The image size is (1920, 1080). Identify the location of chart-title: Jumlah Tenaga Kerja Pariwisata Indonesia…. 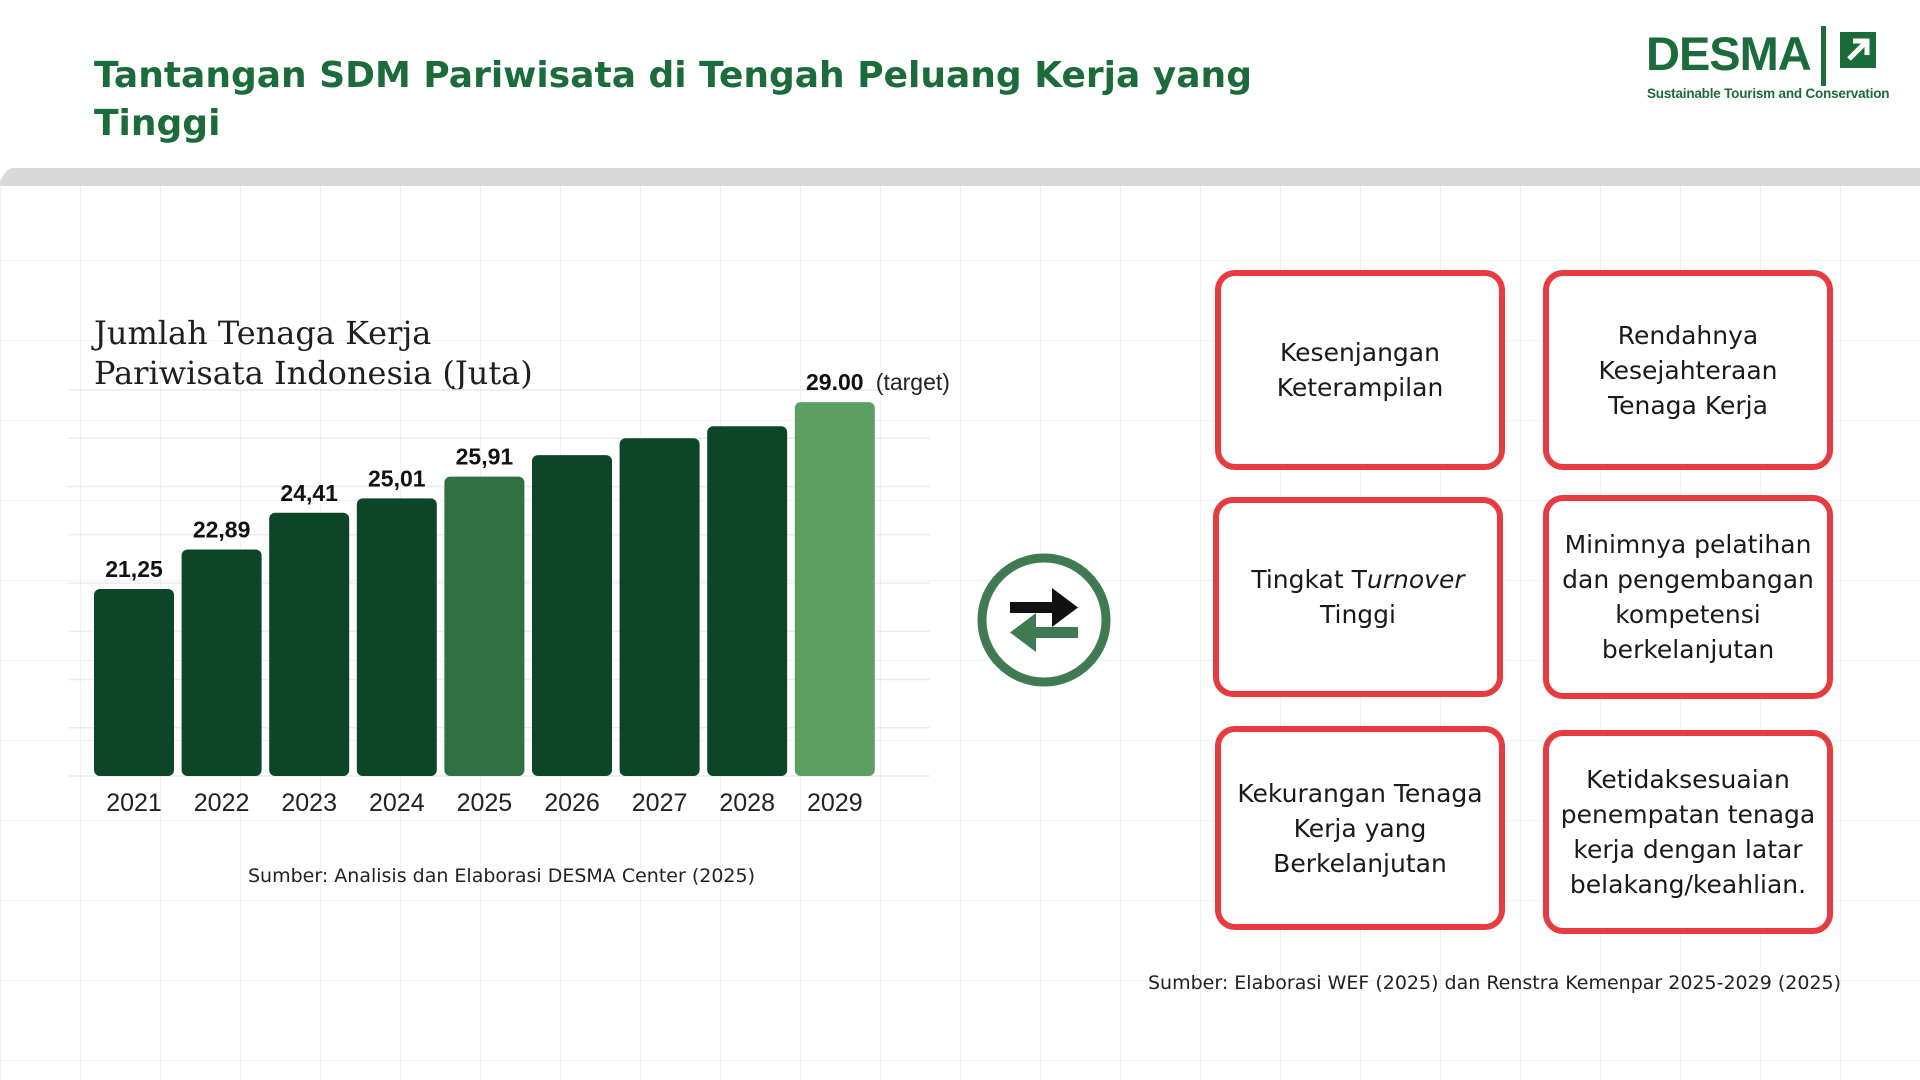
(313, 353).